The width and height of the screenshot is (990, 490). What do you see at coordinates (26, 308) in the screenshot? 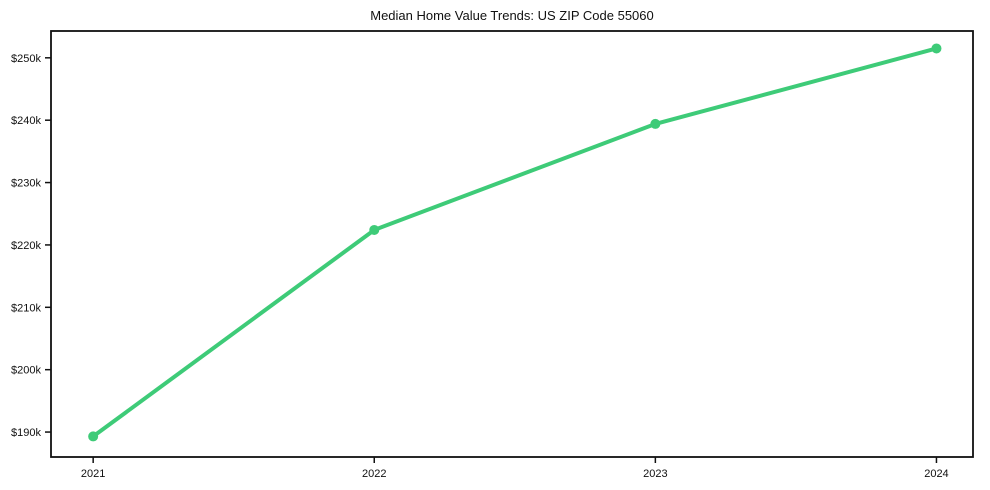
I see `y-axis-tick-label: $210k` at bounding box center [26, 308].